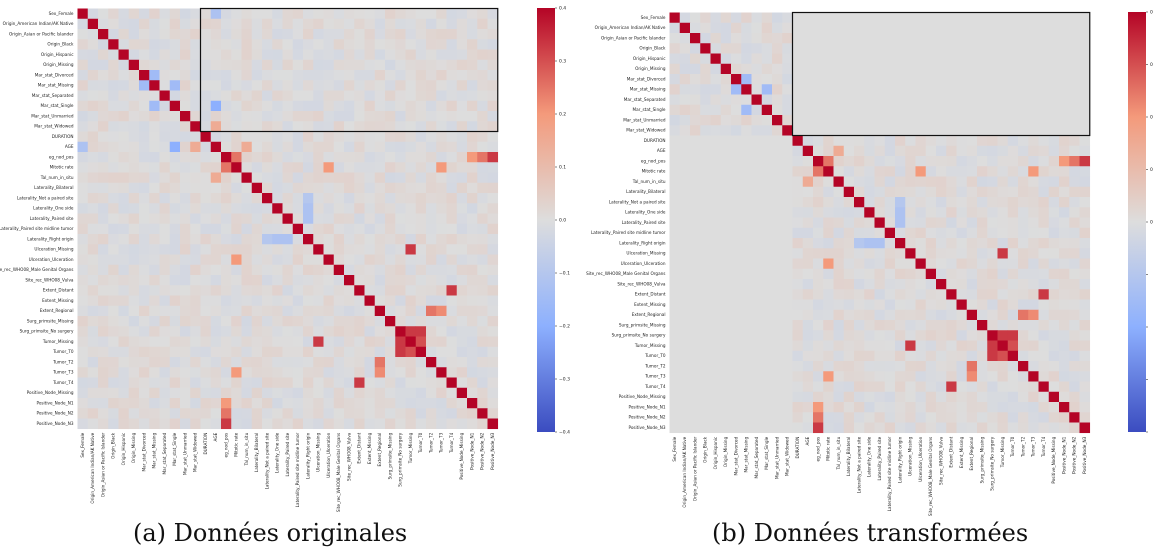  I want to click on colorbar-tick-label: −0.4, so click(564, 433).